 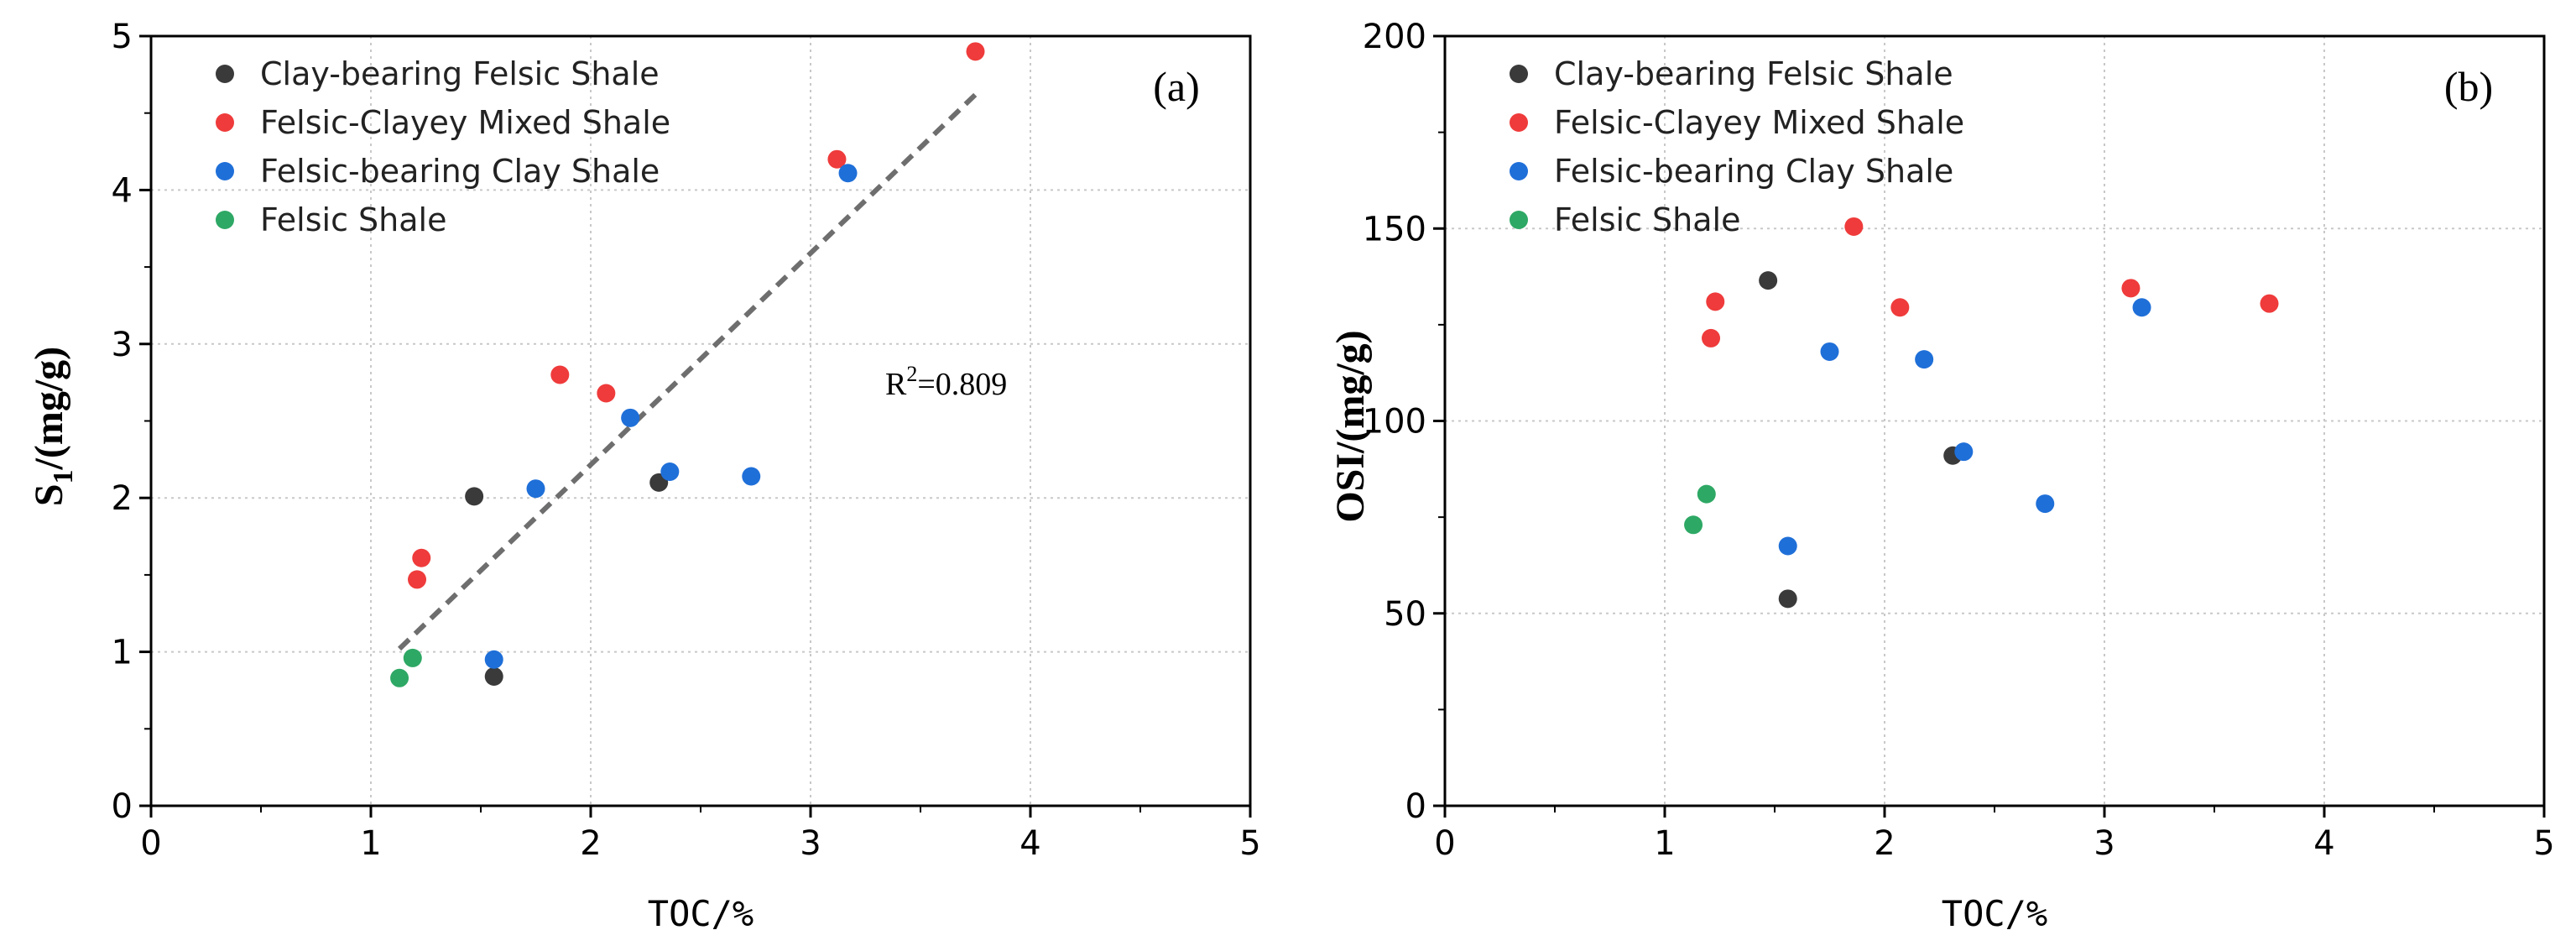 I want to click on x-tick-label-a: 1, so click(x=370, y=843).